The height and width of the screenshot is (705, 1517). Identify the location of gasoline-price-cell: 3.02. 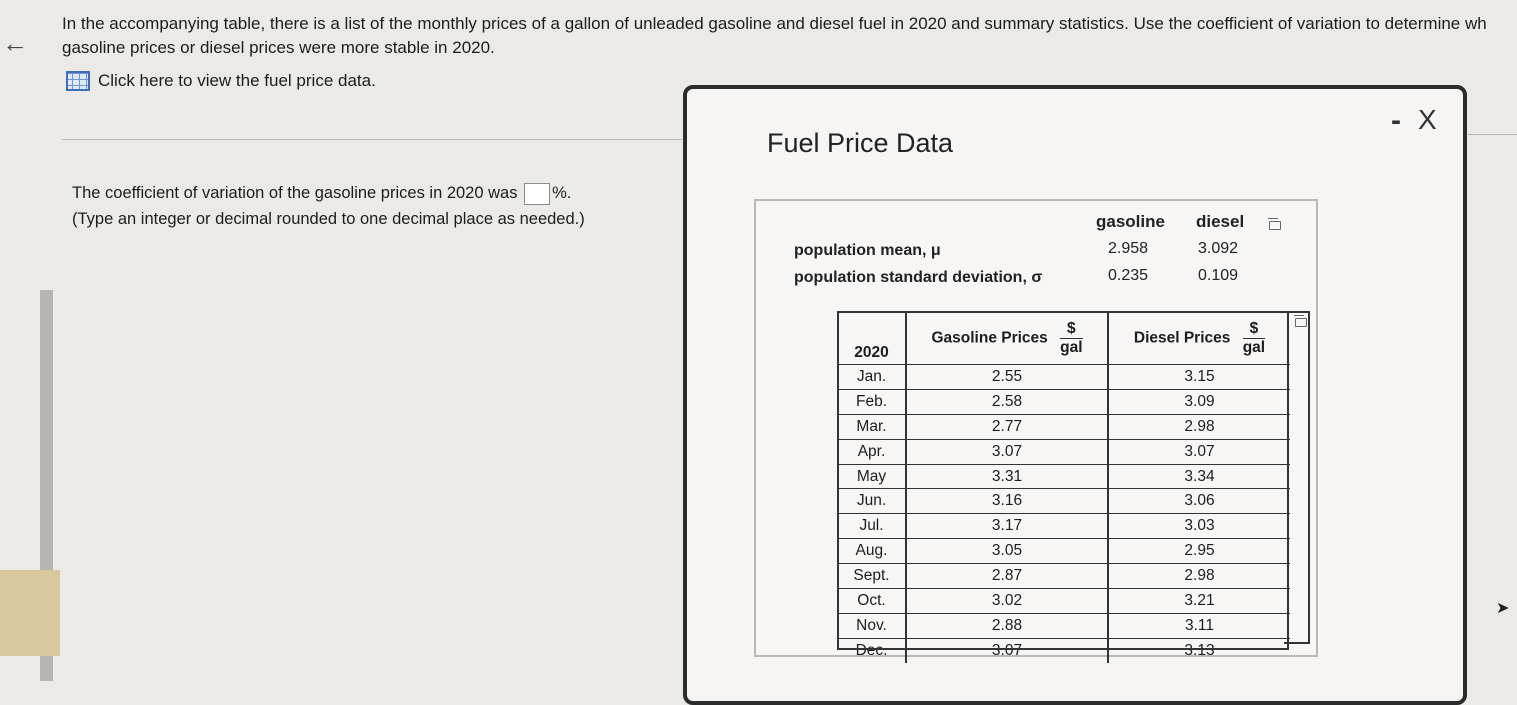
(1007, 601).